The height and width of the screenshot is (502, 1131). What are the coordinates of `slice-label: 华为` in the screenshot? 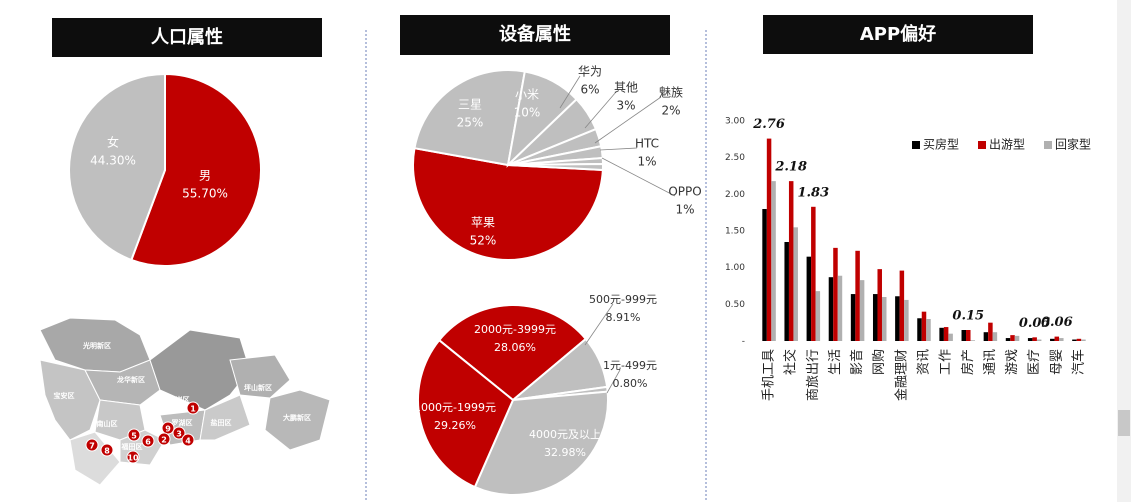 It's located at (590, 72).